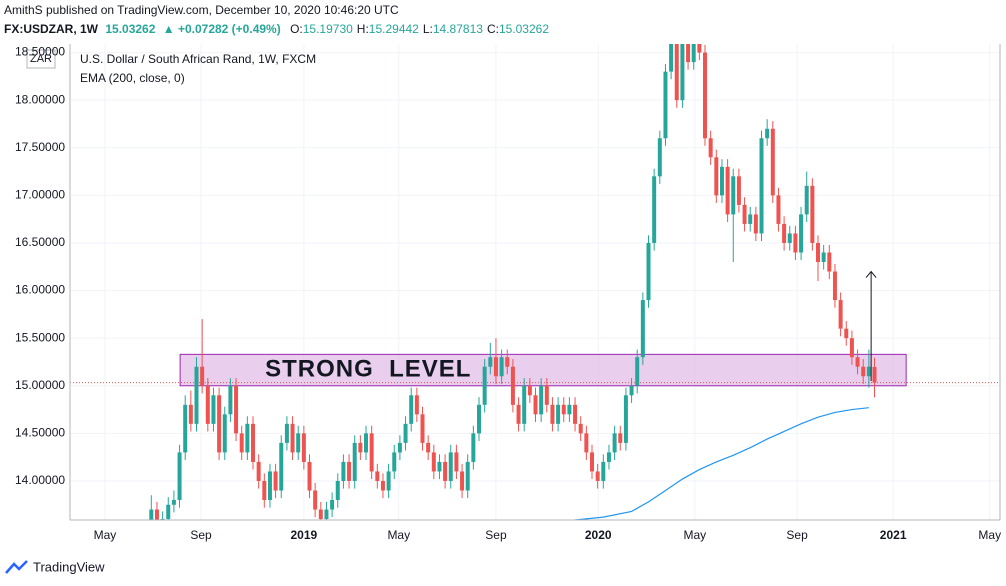 The height and width of the screenshot is (586, 1006). Describe the element at coordinates (130, 29) in the screenshot. I see `last-price: 15.03262` at that location.